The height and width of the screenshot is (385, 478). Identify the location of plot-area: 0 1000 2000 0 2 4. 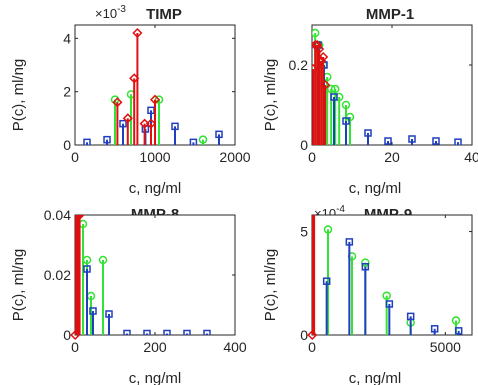
(157, 94).